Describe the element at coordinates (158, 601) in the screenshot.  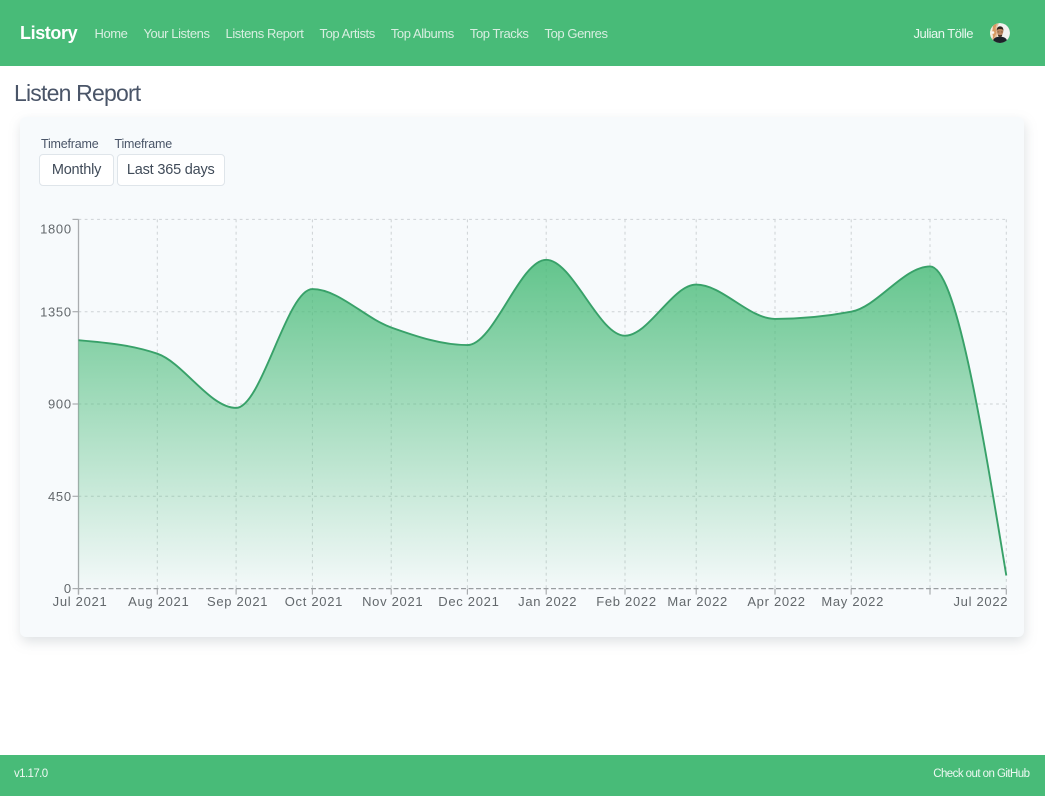
I see `svg-text: Aug 2021` at that location.